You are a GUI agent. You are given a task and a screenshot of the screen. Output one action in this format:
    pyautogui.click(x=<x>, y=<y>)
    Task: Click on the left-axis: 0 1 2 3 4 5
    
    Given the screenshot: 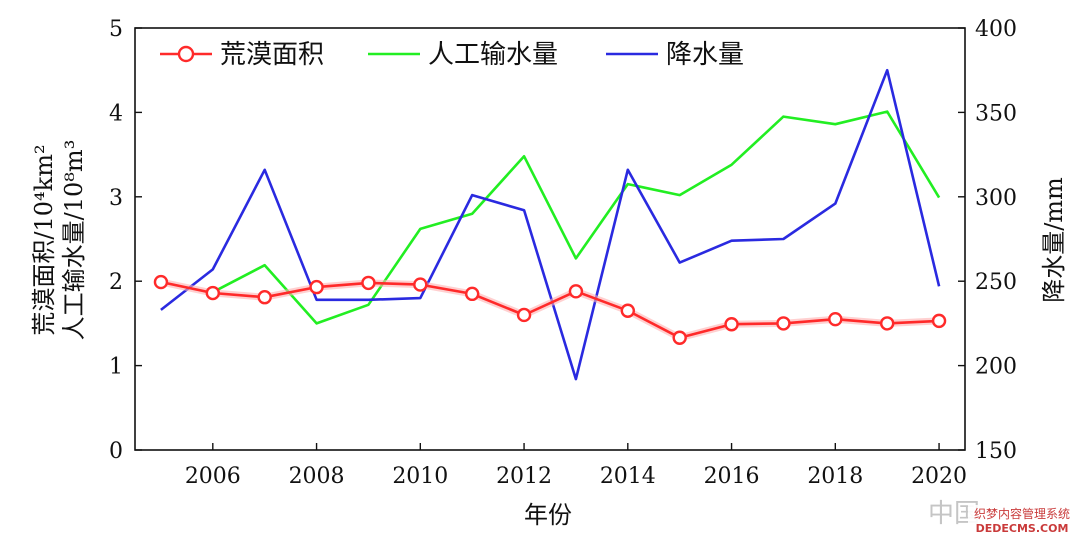 What is the action you would take?
    pyautogui.click(x=125, y=240)
    